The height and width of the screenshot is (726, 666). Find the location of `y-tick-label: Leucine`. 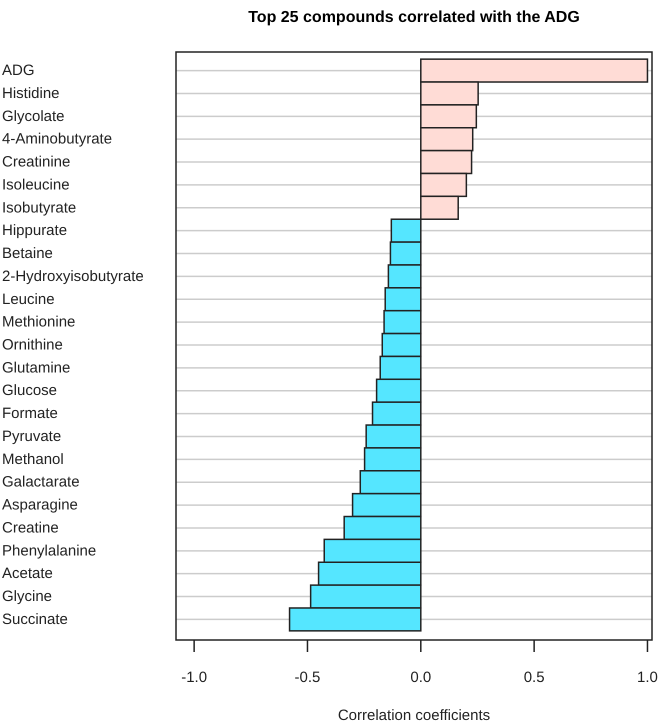

y-tick-label: Leucine is located at coordinates (28, 299).